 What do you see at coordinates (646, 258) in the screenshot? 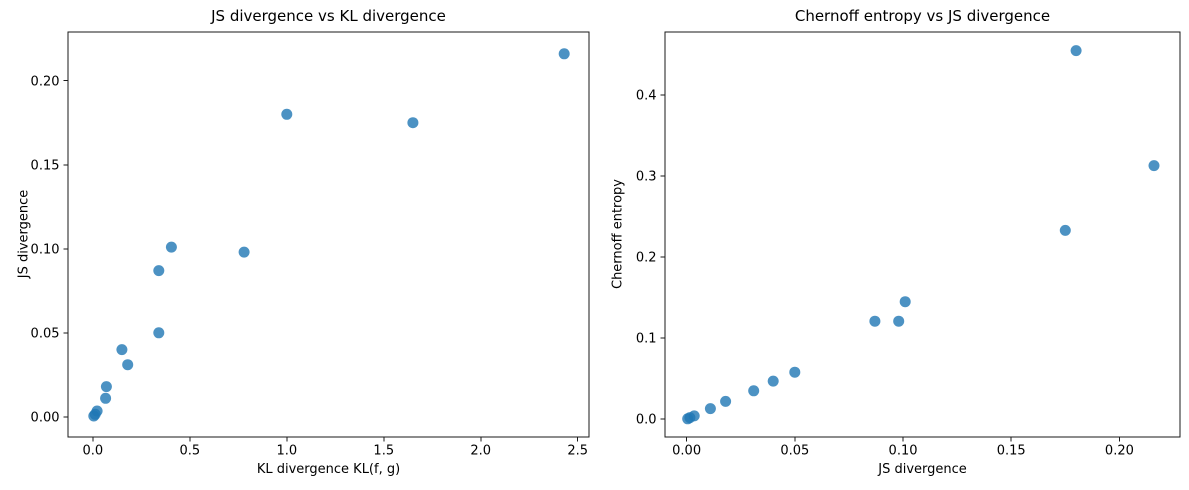
I see `y-tick-label: 0.2` at bounding box center [646, 258].